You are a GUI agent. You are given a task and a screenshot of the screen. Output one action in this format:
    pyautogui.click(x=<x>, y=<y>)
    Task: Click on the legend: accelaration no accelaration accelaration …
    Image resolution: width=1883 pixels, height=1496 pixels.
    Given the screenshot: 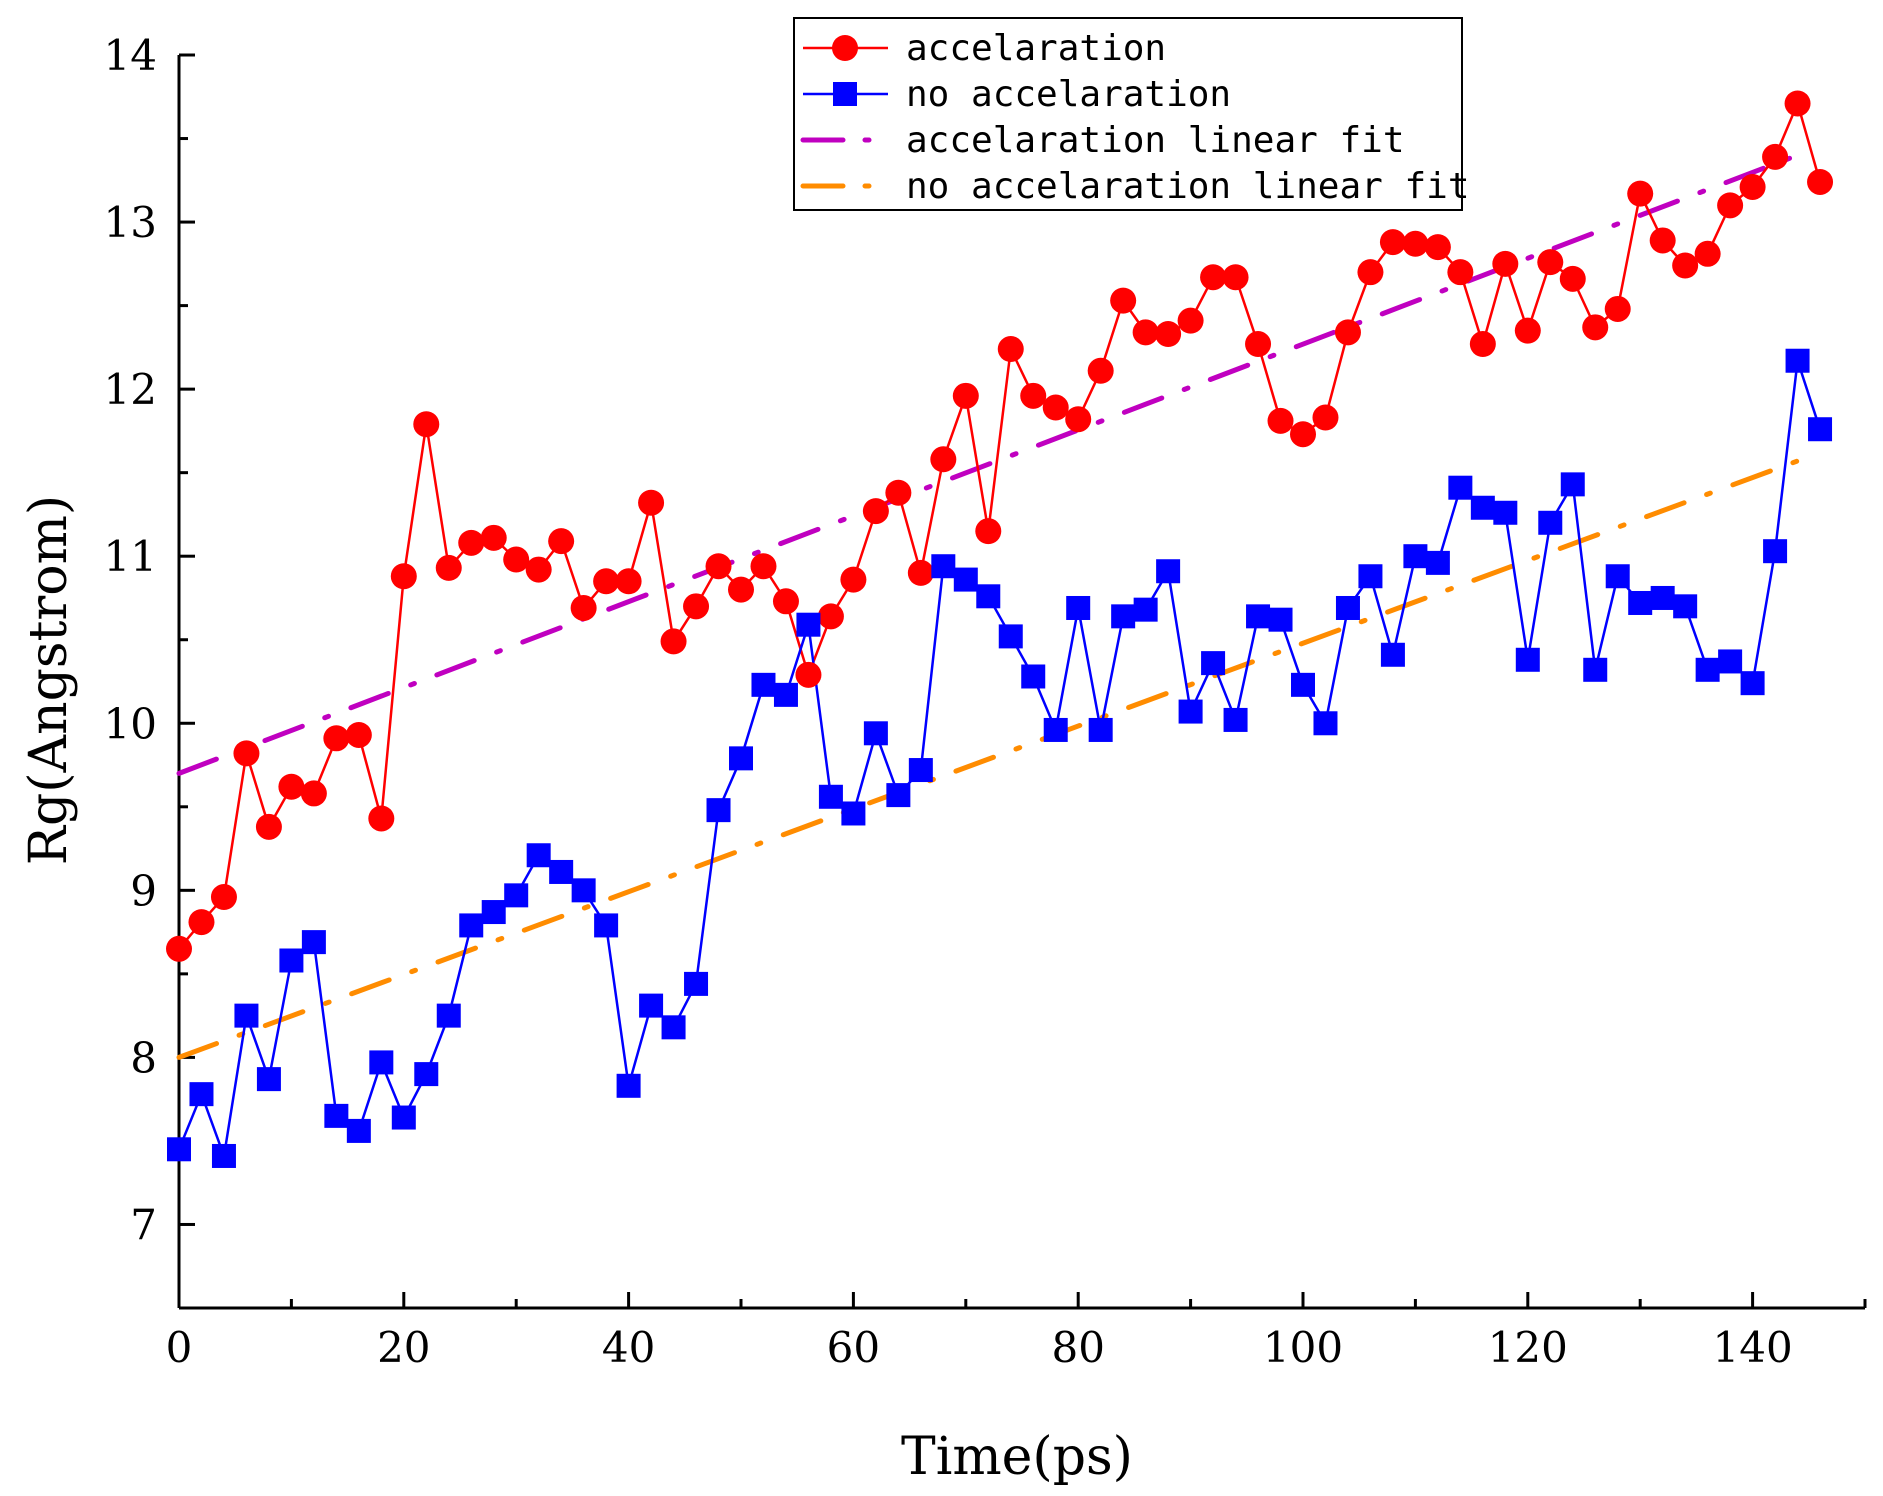 What is the action you would take?
    pyautogui.click(x=1131, y=114)
    